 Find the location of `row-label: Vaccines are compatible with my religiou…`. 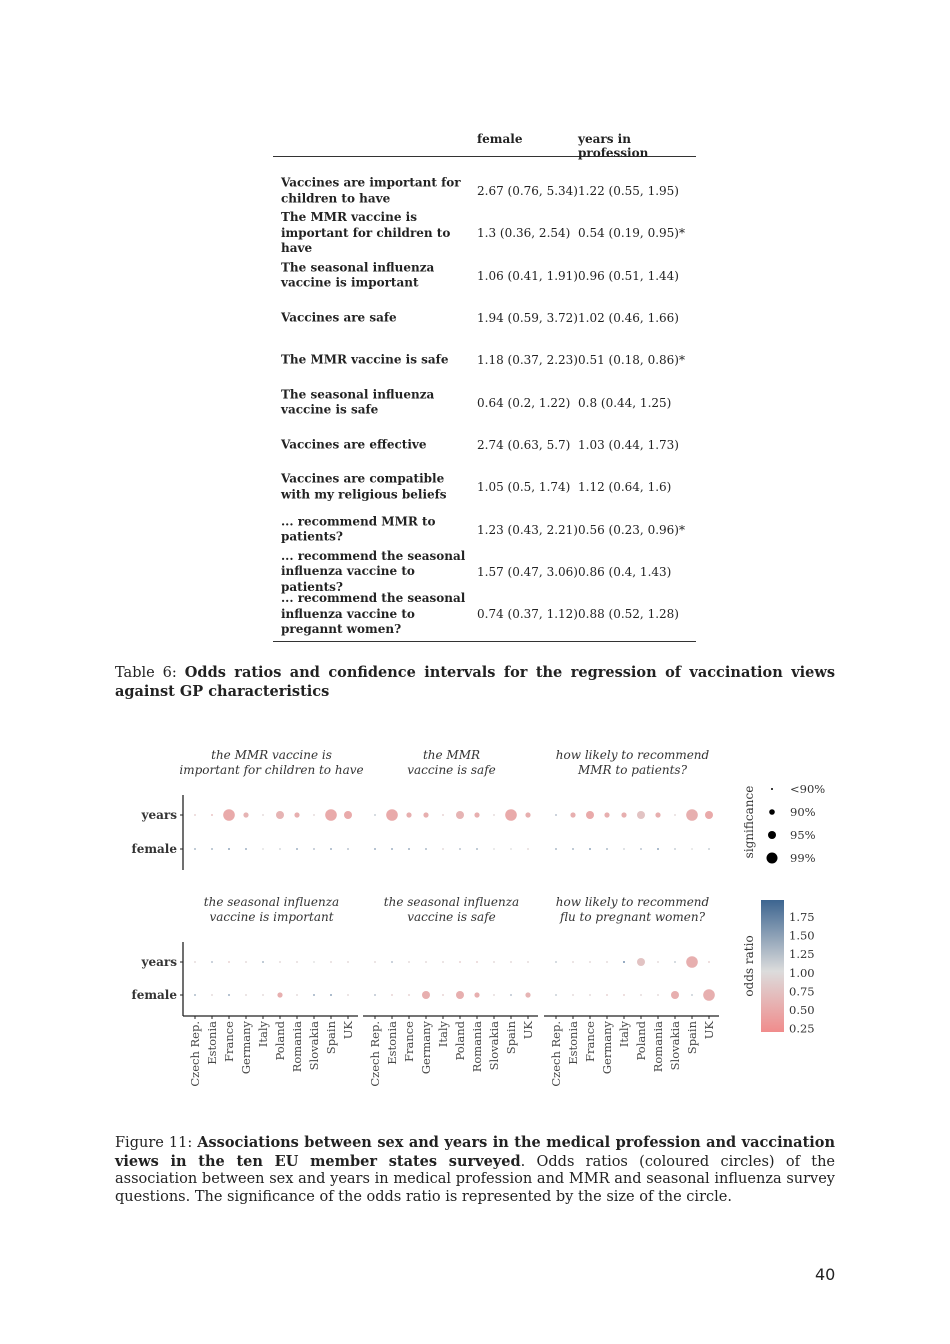

row-label: Vaccines are compatible with my religiou… is located at coordinates (364, 486).